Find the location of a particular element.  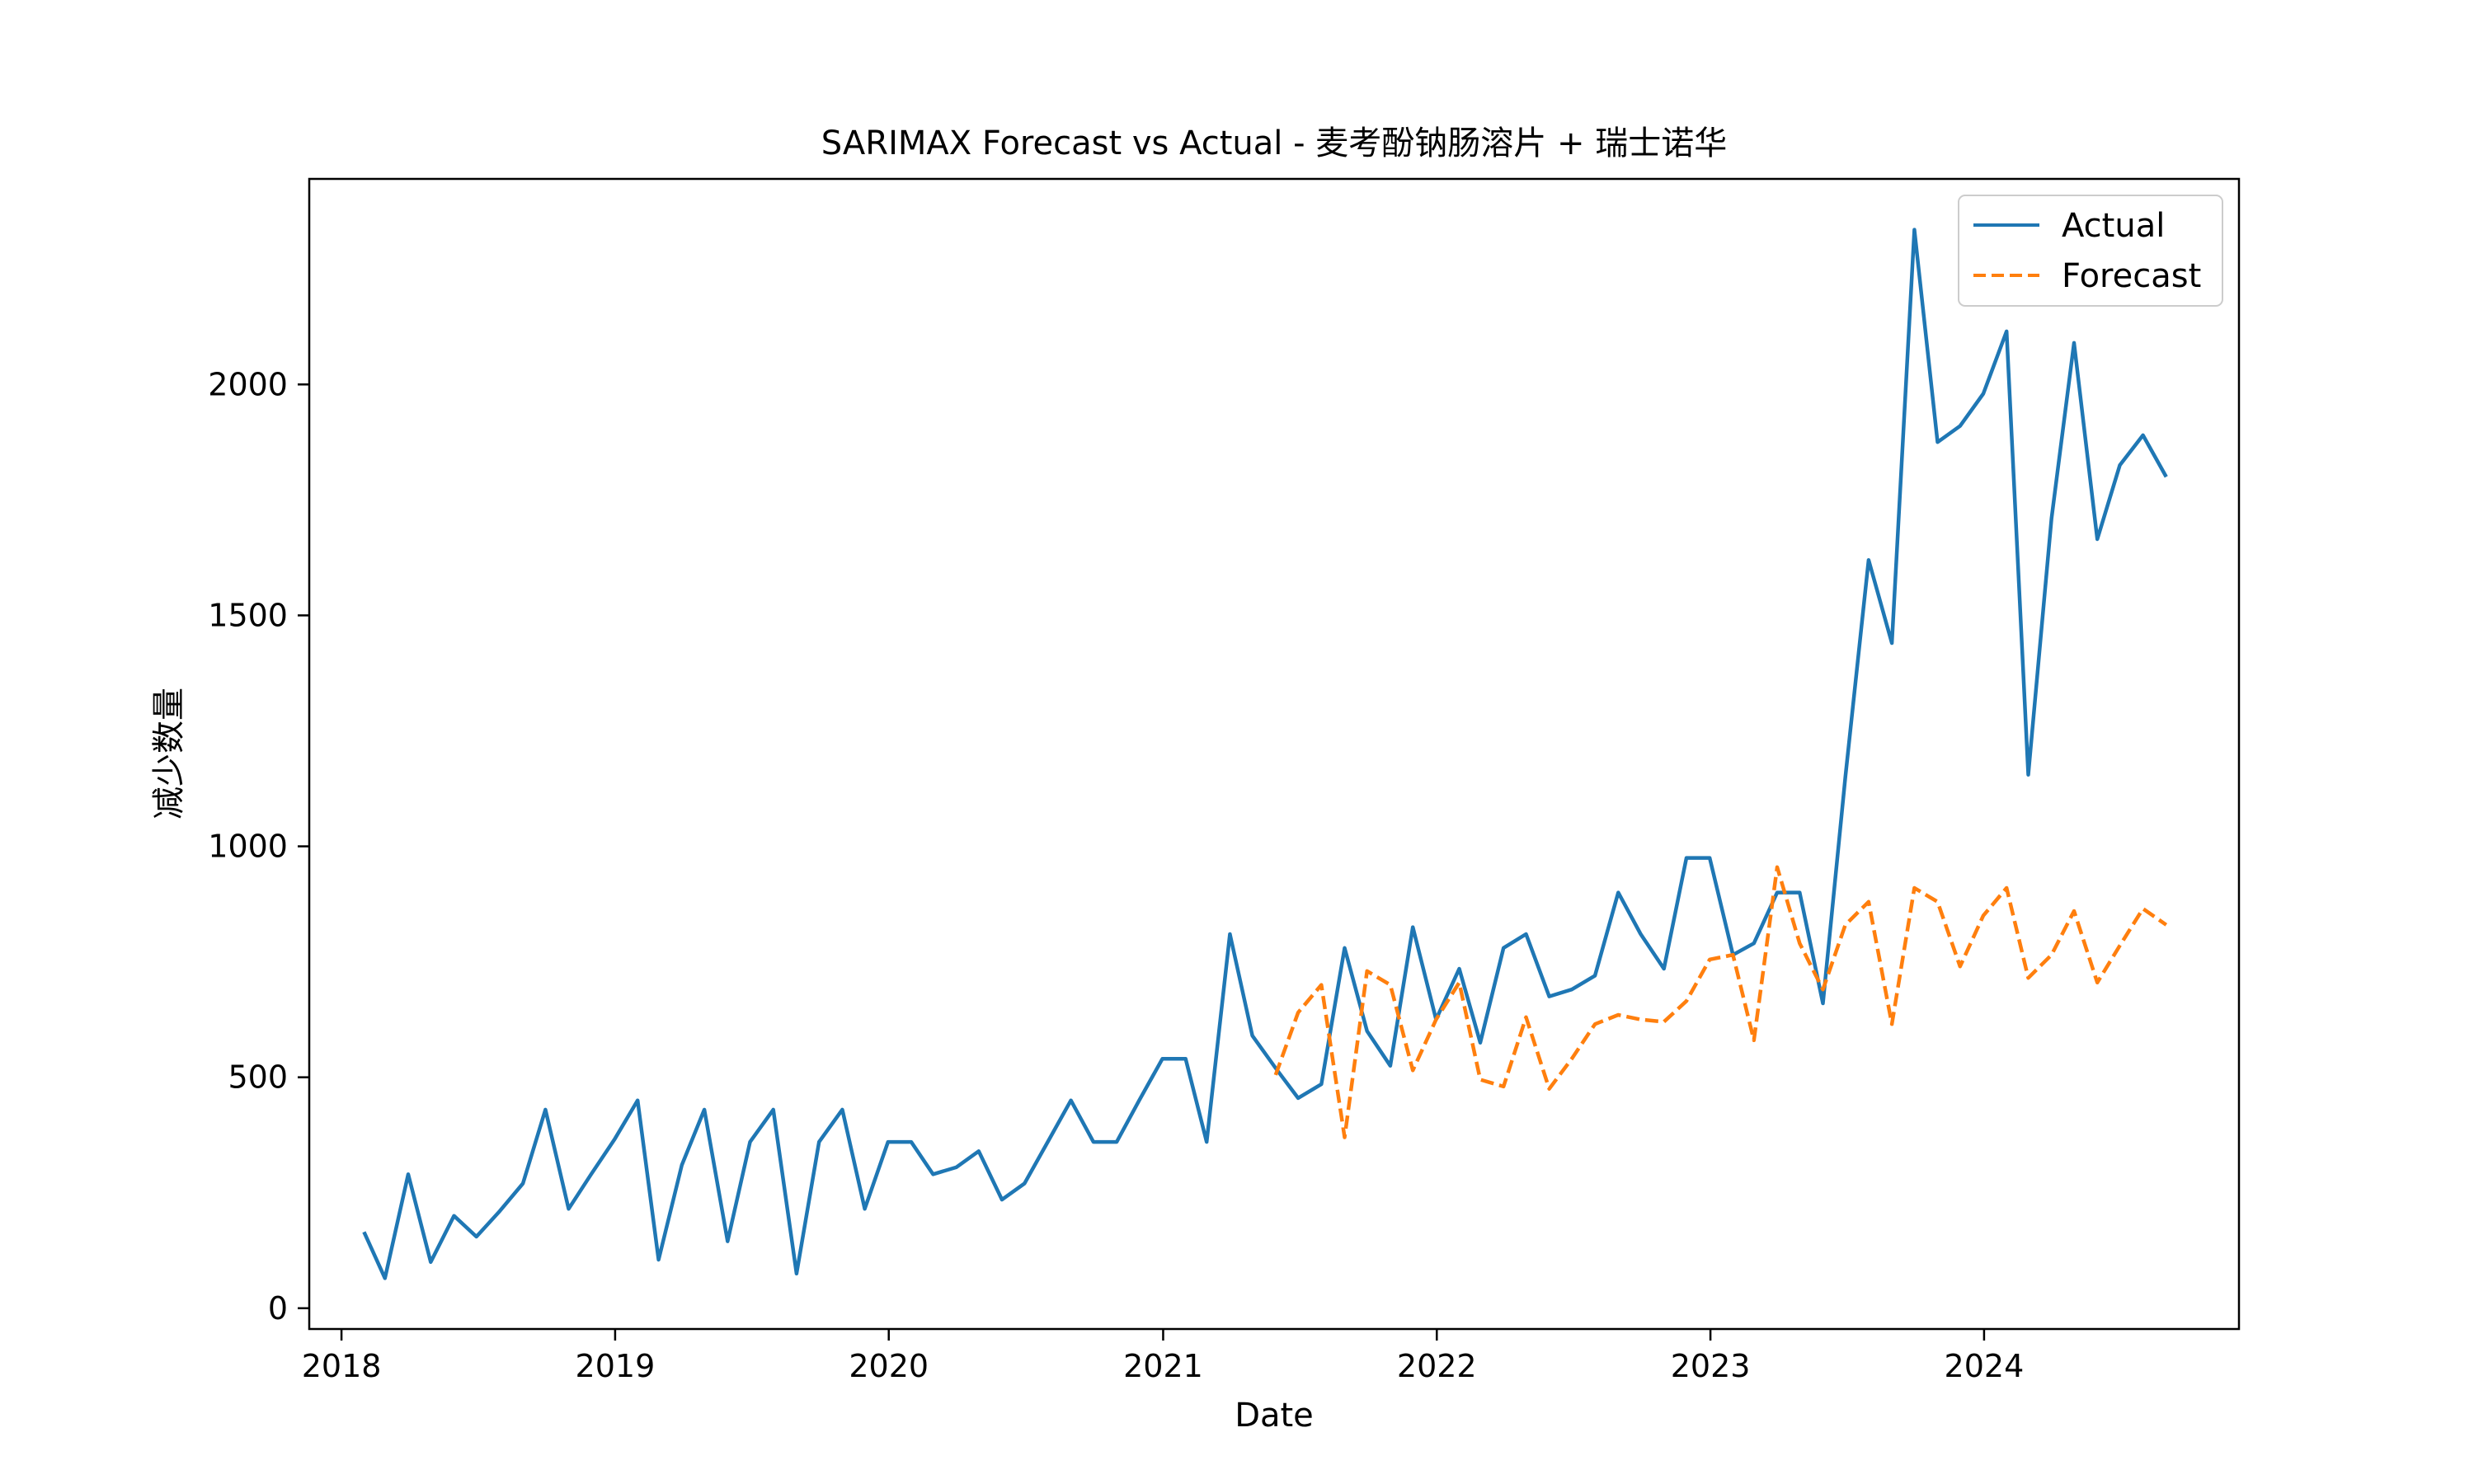

x-tick-label: 2018 is located at coordinates (342, 1366).